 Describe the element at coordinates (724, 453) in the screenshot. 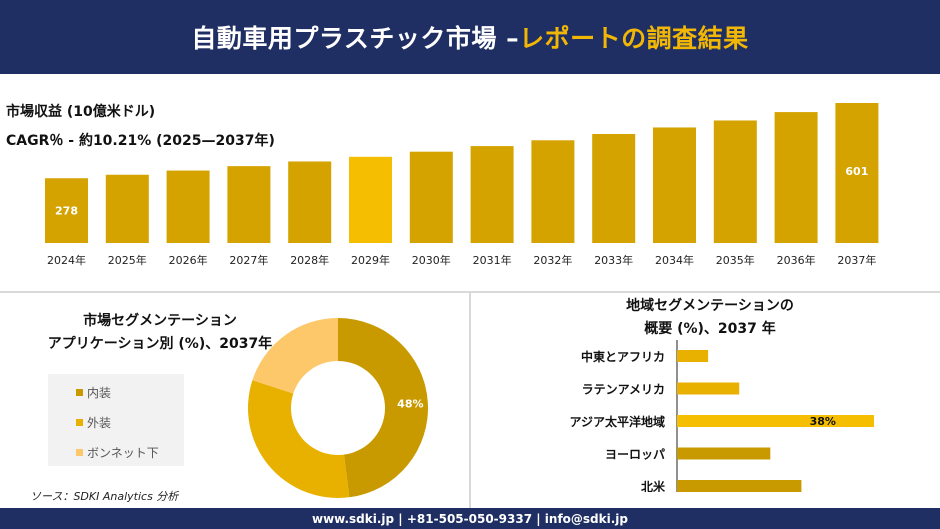

I see `region-bar-ヨーロッパ` at that location.